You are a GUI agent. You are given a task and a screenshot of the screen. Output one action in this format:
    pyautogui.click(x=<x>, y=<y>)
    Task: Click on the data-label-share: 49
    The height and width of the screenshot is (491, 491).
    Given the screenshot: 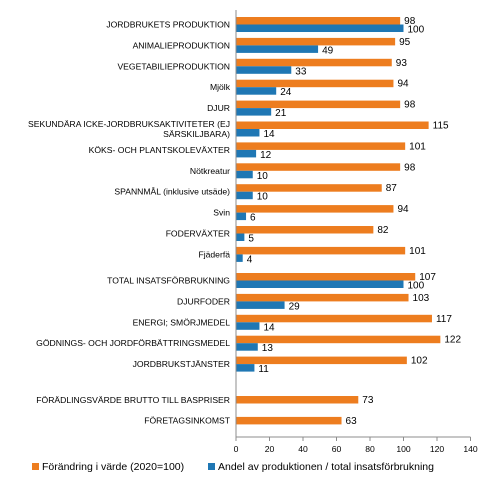 What is the action you would take?
    pyautogui.click(x=328, y=50)
    